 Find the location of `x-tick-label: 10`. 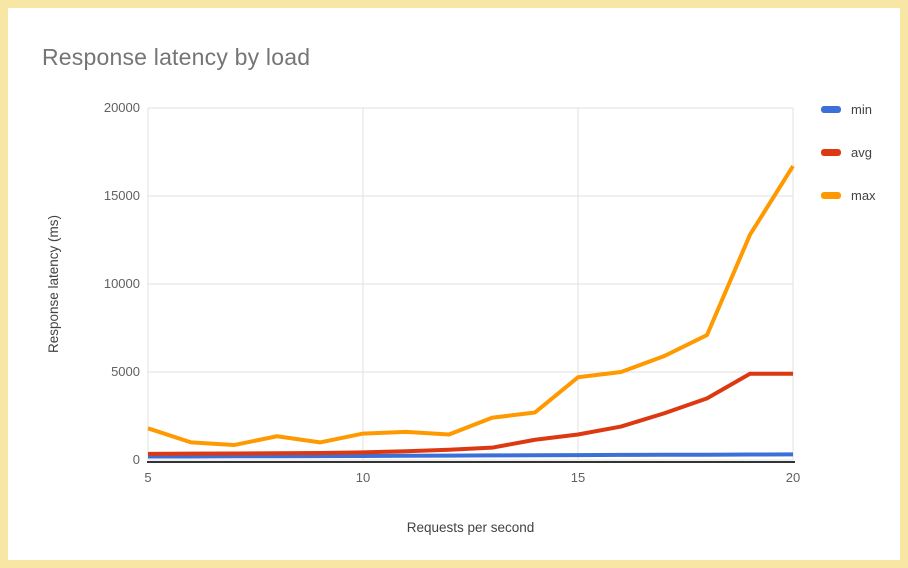

x-tick-label: 10 is located at coordinates (363, 477).